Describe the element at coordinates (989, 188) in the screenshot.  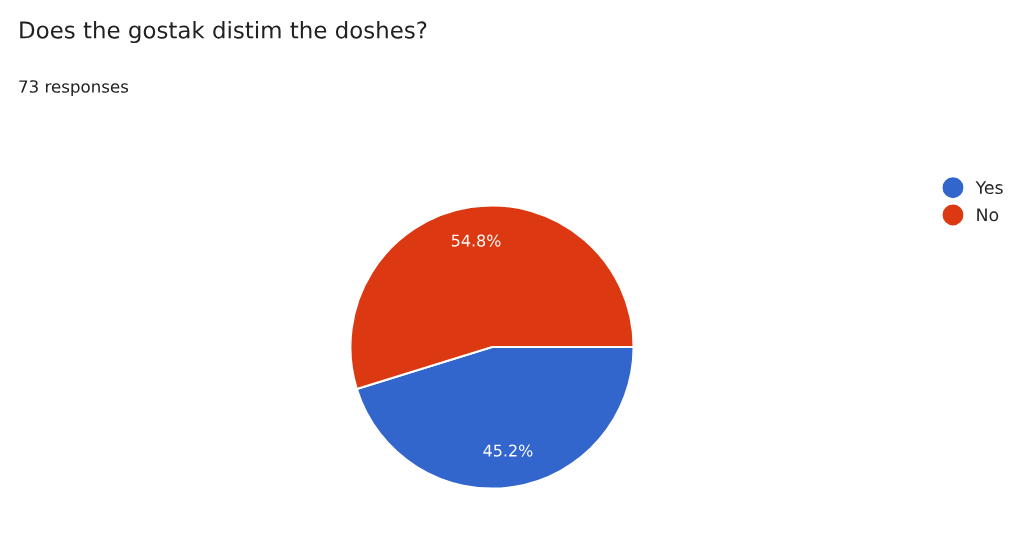
I see `legend-label: Yes` at that location.